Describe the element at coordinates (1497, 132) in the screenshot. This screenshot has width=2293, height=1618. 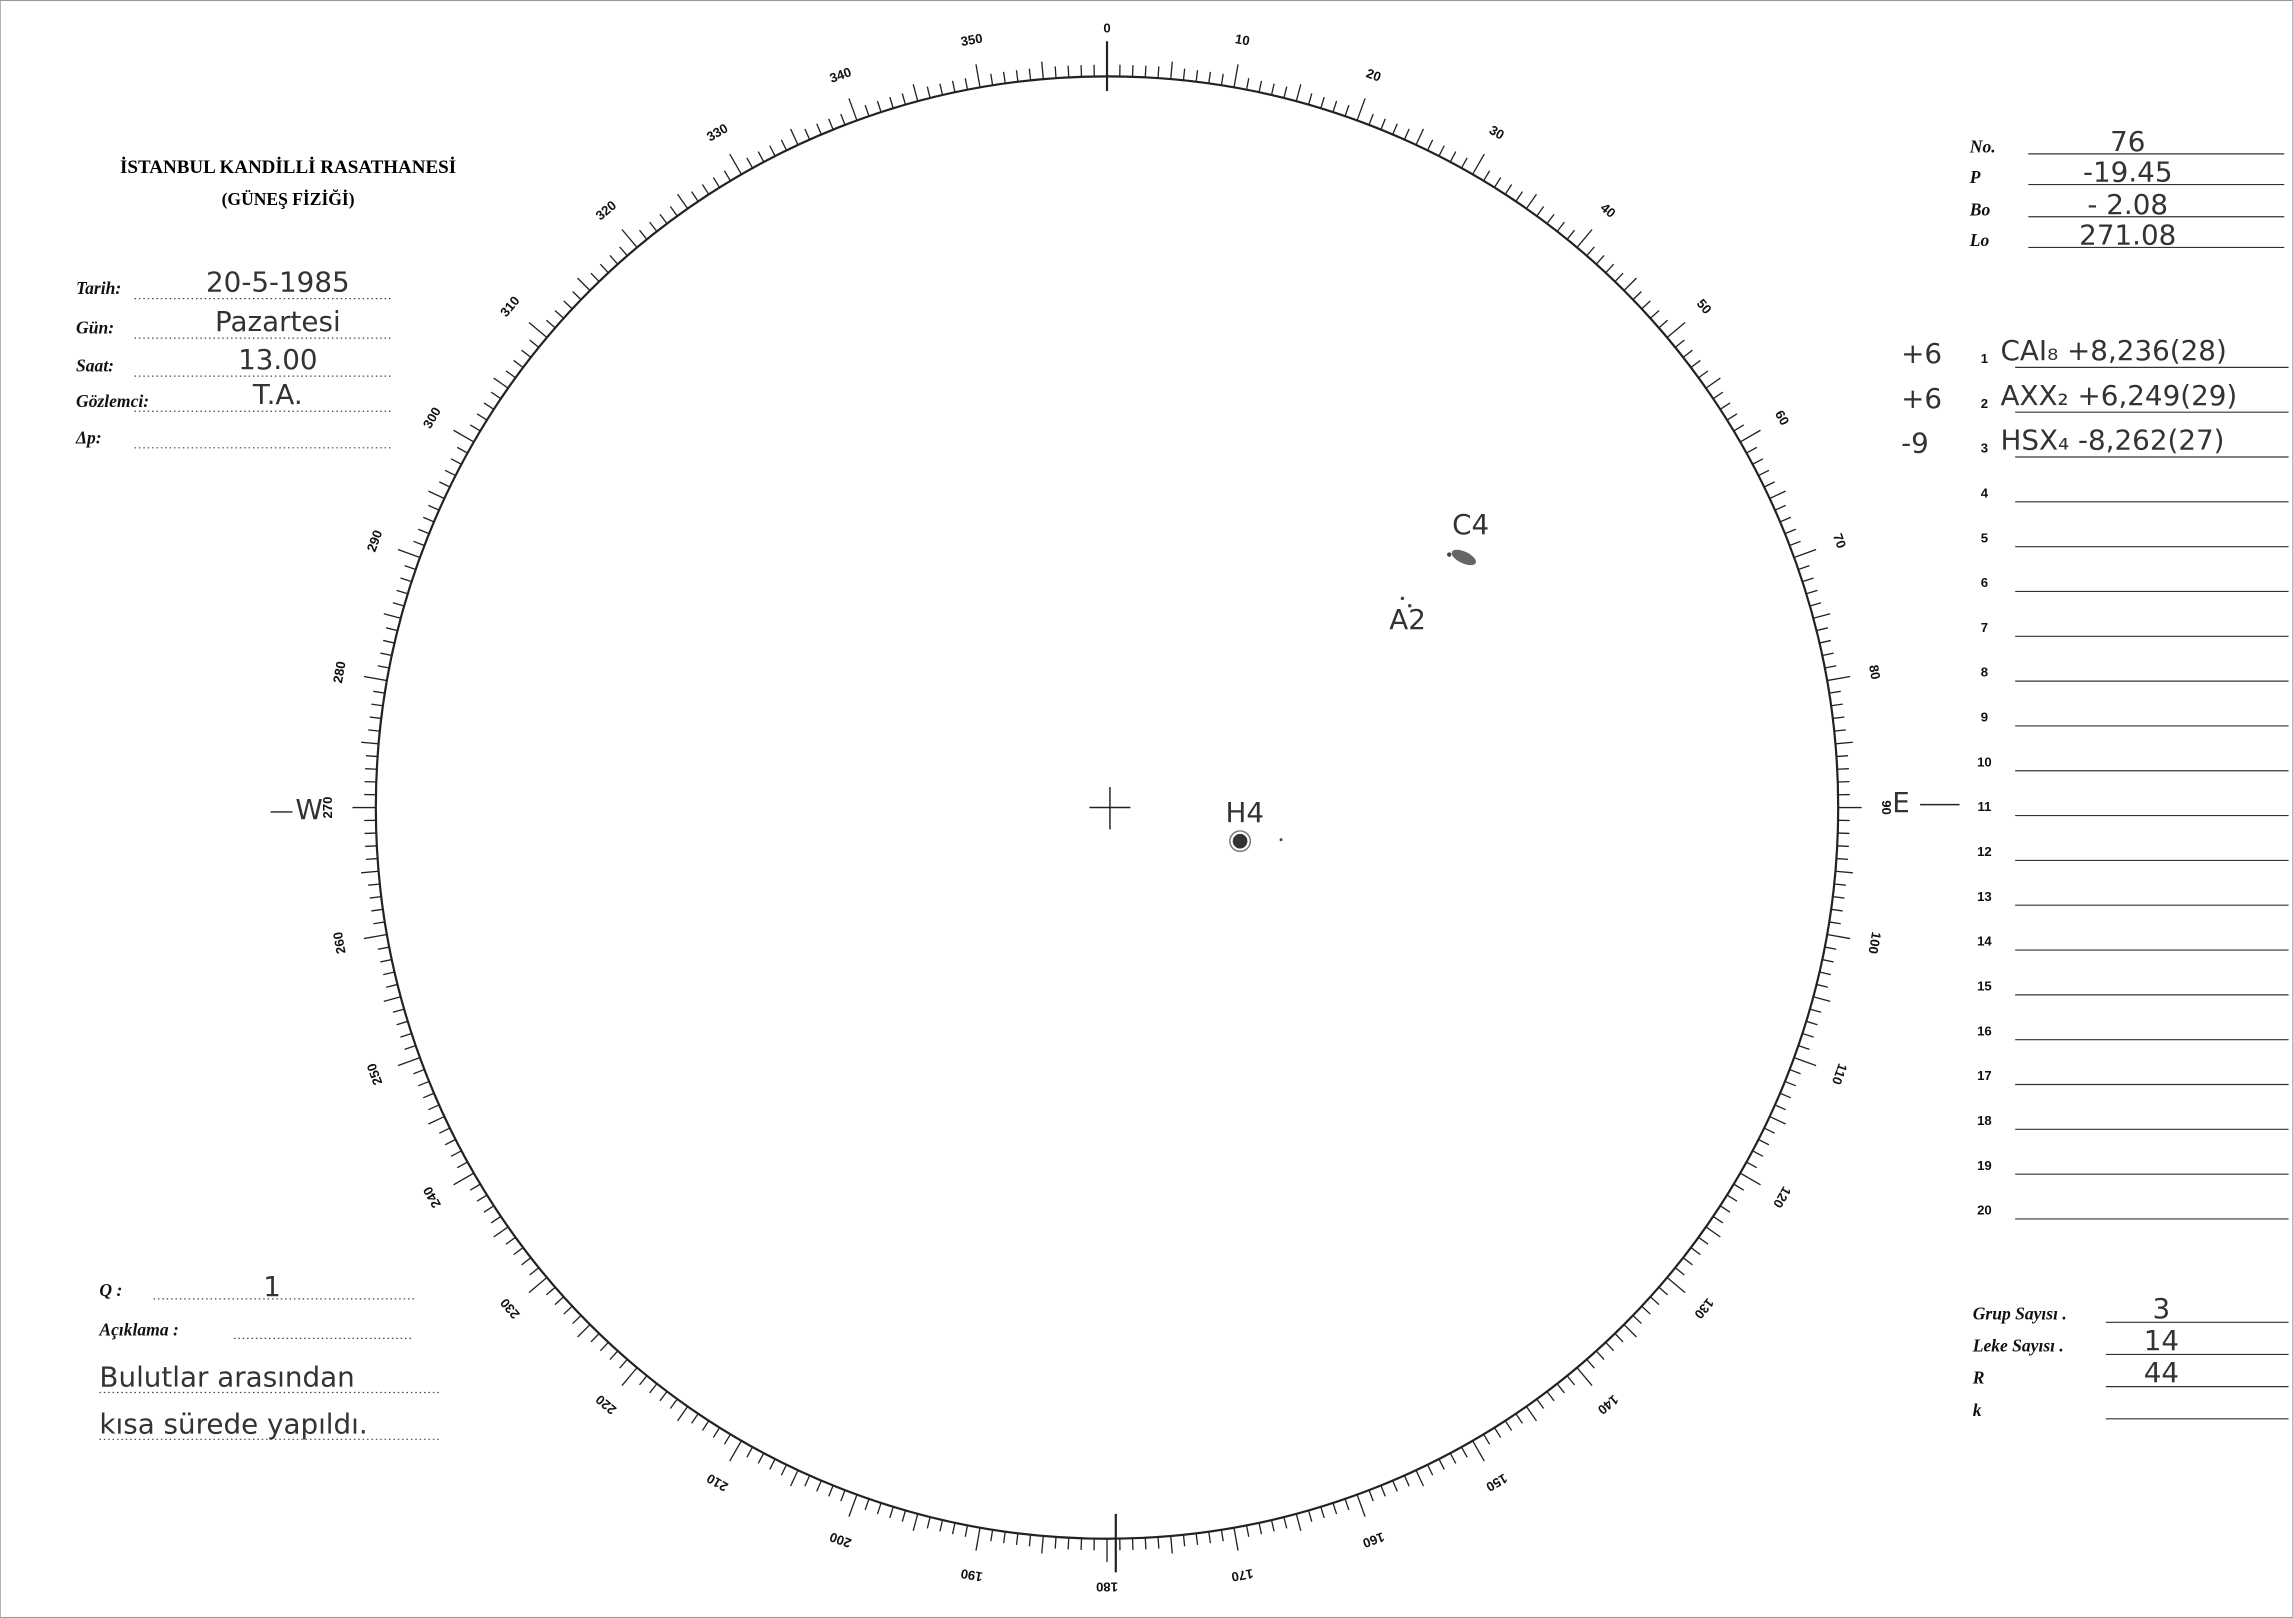
I see `dial-label: 30` at that location.